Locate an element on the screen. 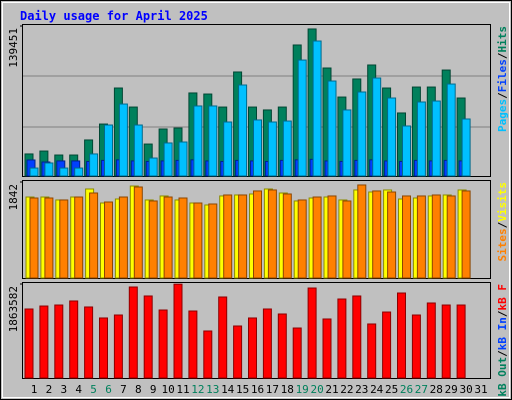 This screenshot has width=512, height=400. x-tick-label: 24 is located at coordinates (377, 389).